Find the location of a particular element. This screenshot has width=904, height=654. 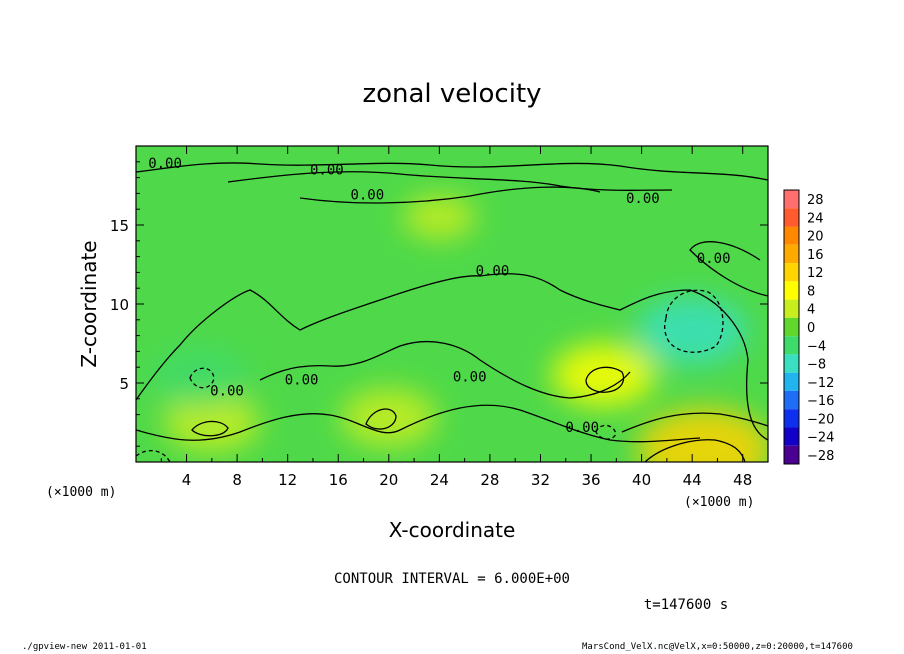

y-tick-label: 15 is located at coordinates (119, 226).